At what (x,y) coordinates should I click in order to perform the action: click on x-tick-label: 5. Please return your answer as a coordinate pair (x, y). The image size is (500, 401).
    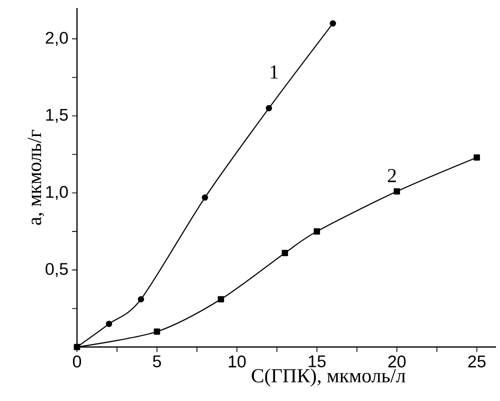
    Looking at the image, I should click on (156, 362).